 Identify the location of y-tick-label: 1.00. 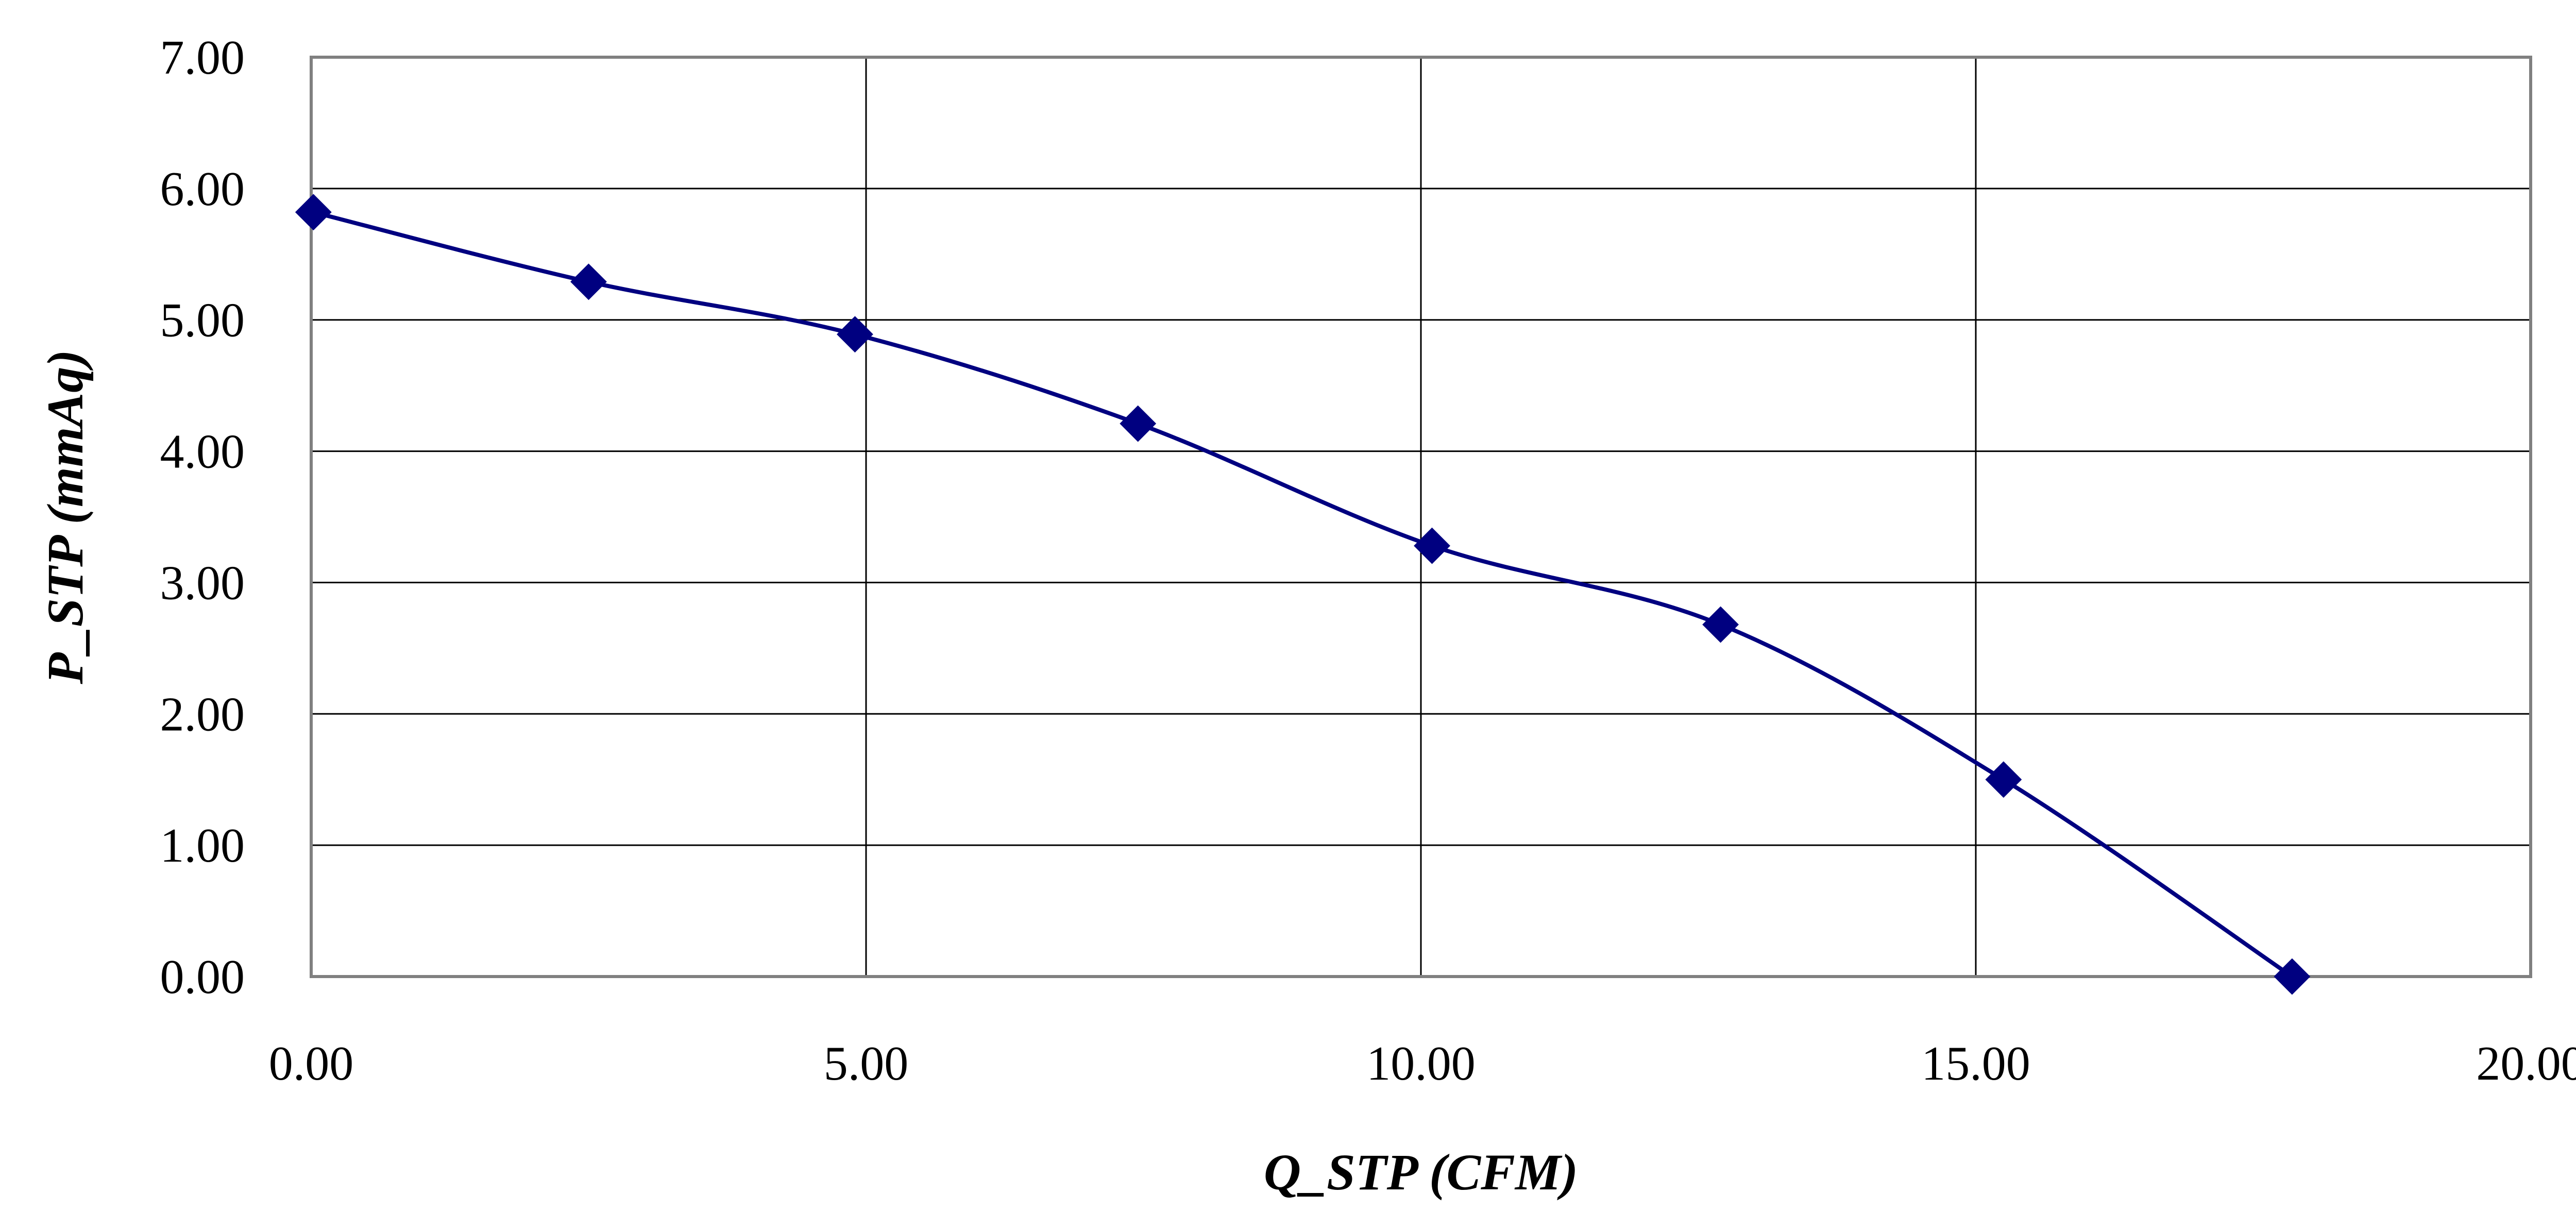
(202, 845).